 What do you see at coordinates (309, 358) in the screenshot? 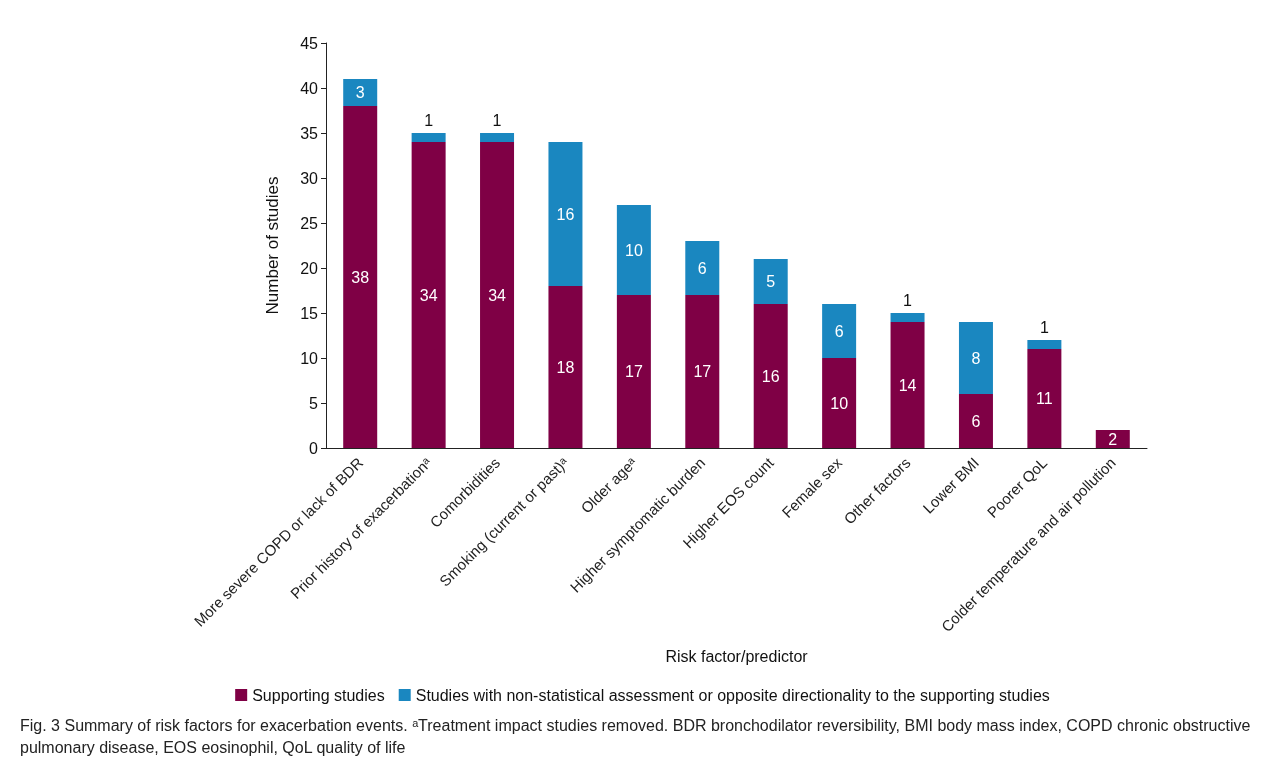
I see `y-tick-label: 10` at bounding box center [309, 358].